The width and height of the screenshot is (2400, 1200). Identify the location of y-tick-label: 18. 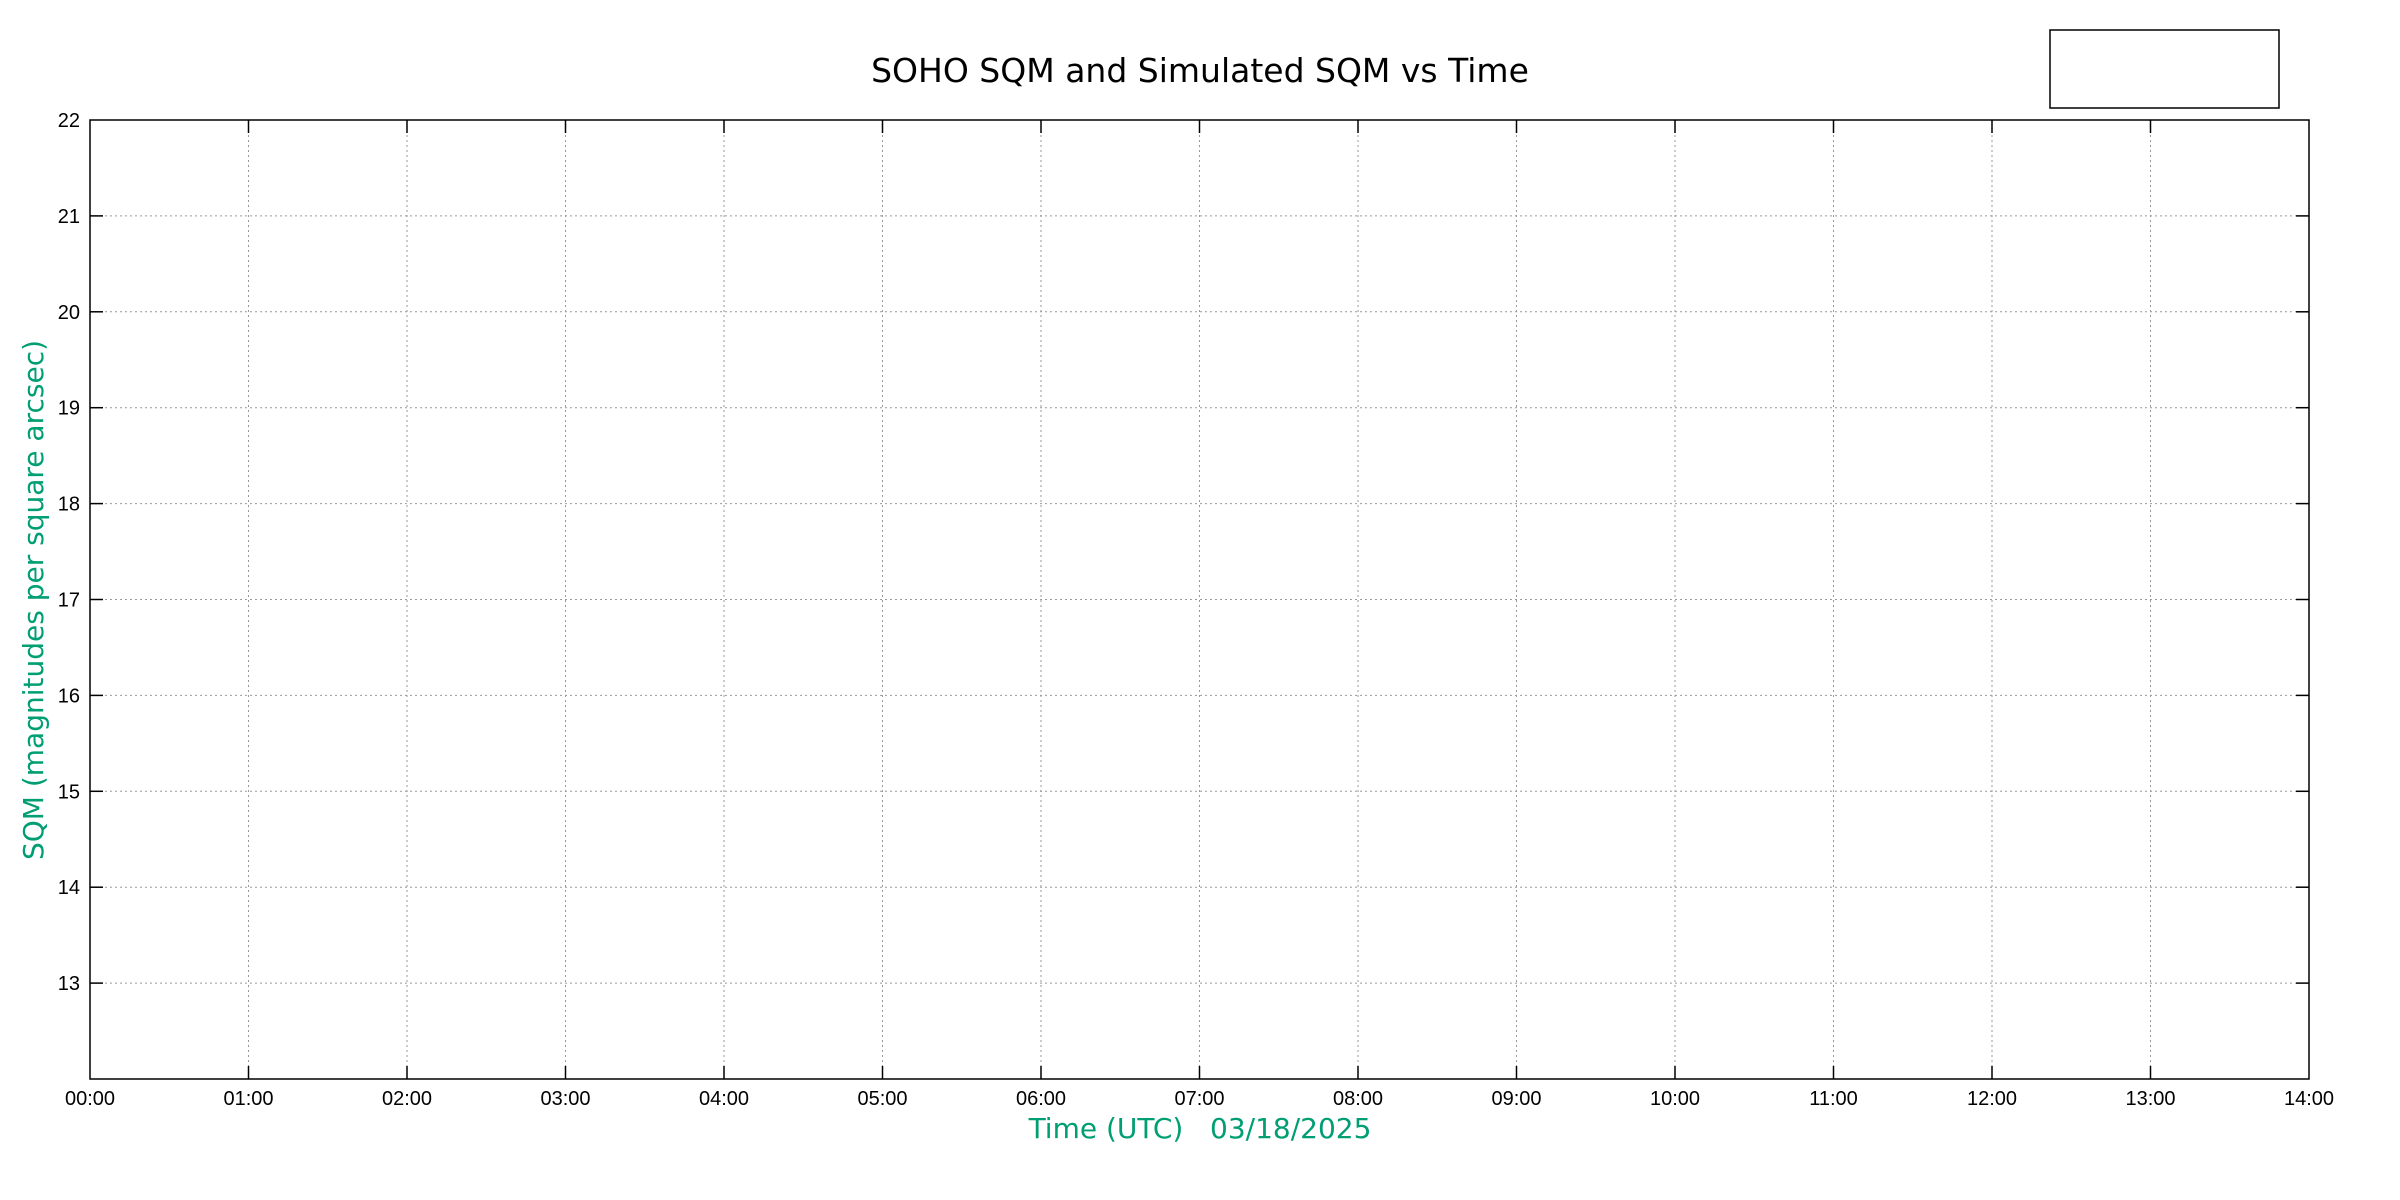
(69, 505).